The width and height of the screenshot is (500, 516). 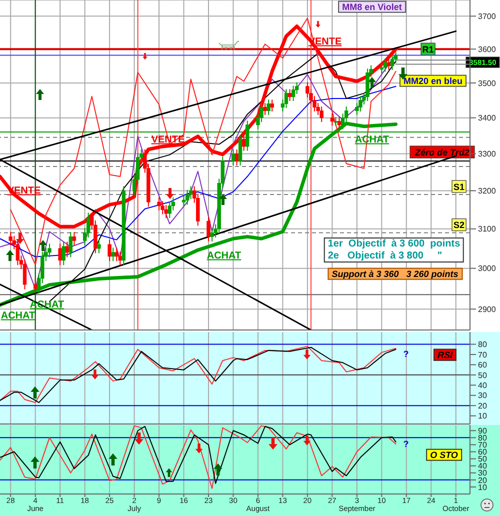 I want to click on y-tick-label: 90, so click(x=483, y=431).